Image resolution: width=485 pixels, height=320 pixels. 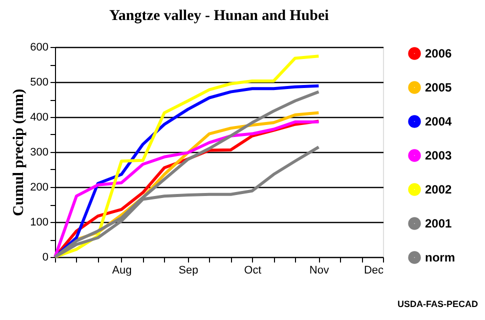 What do you see at coordinates (437, 304) in the screenshot?
I see `text: USDA-FAS-PECAD` at bounding box center [437, 304].